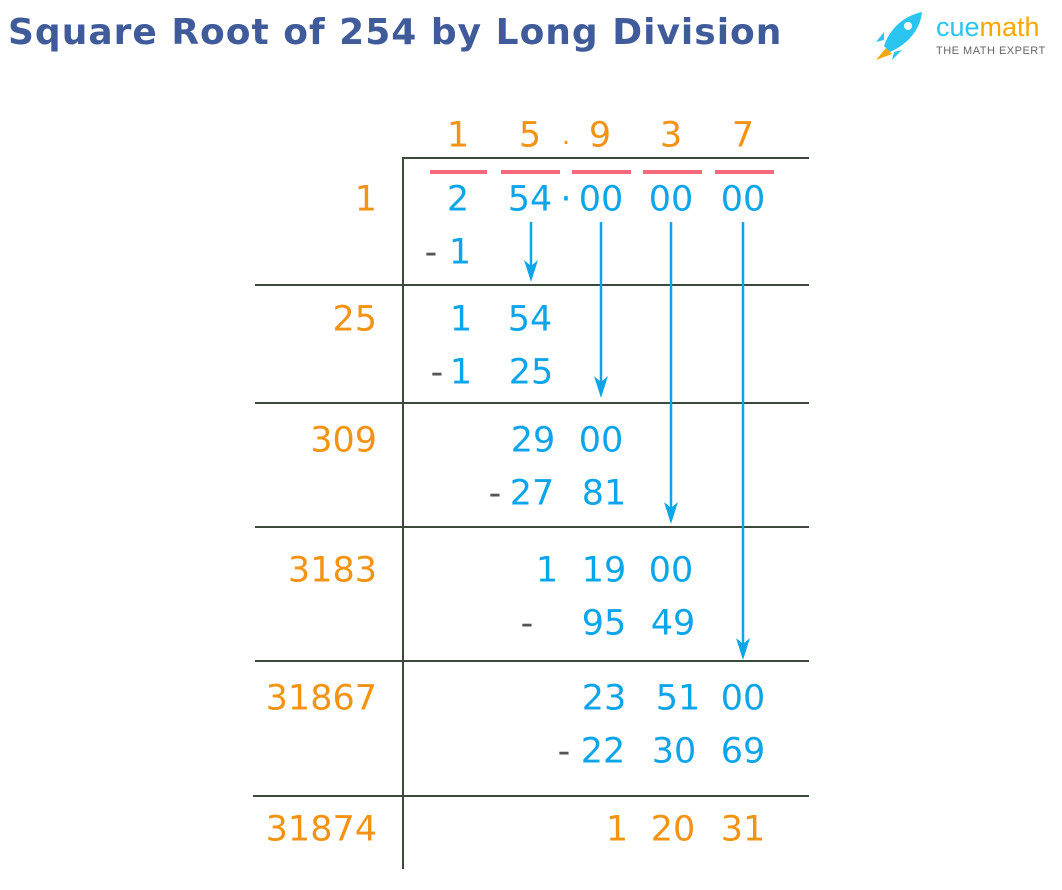 Image resolution: width=1062 pixels, height=890 pixels. Describe the element at coordinates (1009, 27) in the screenshot. I see `logo-text-math: math` at that location.